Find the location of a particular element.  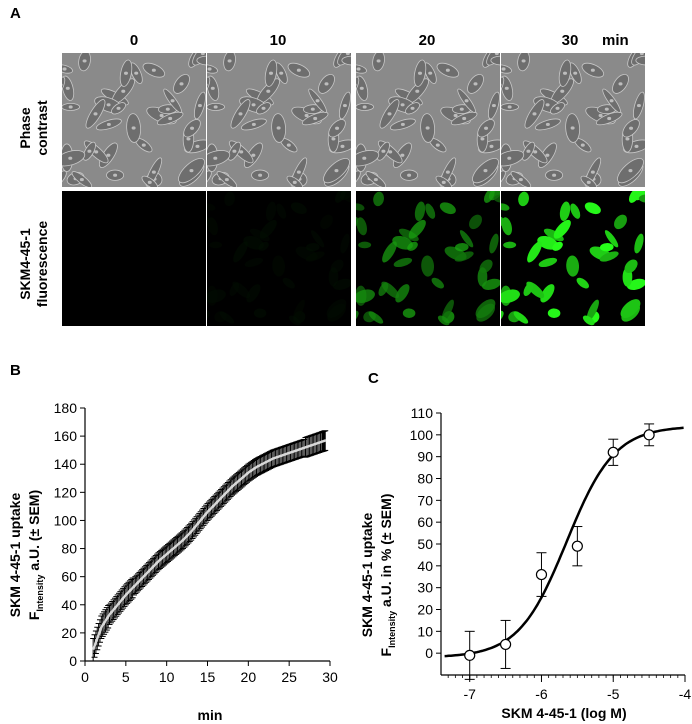

x-tick-label: 20 is located at coordinates (249, 677).